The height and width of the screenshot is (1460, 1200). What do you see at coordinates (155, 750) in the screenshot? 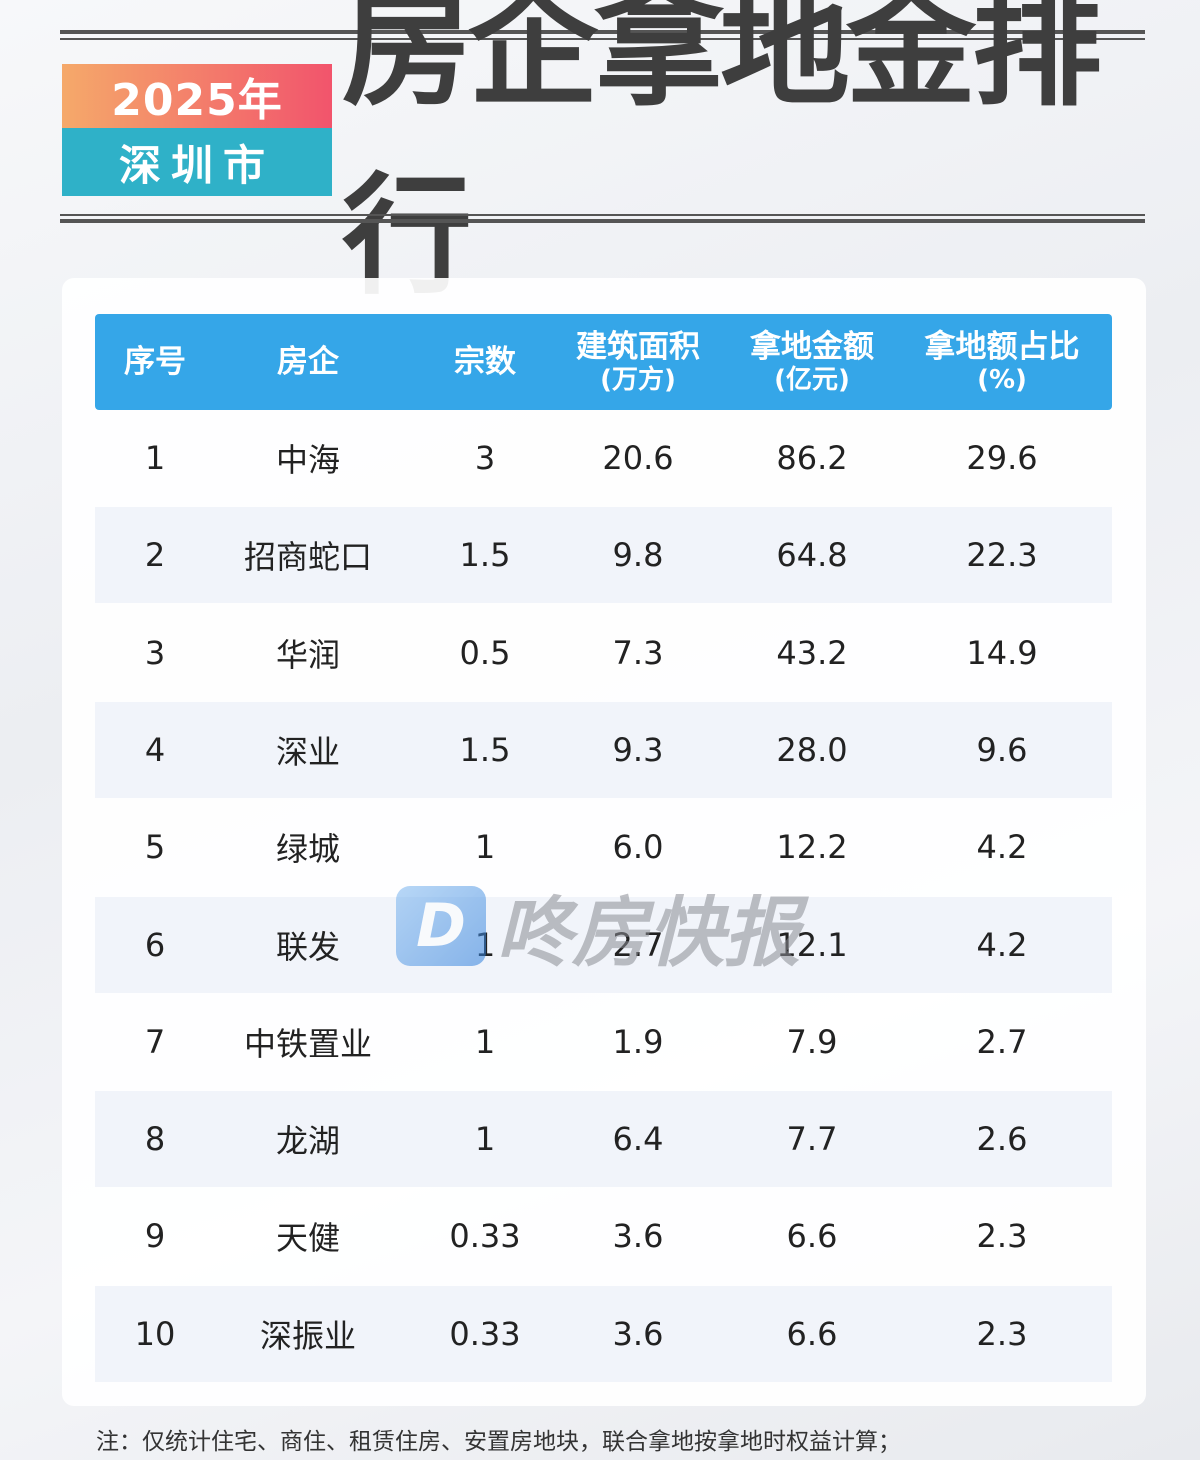
I see `cell-rank: 4` at bounding box center [155, 750].